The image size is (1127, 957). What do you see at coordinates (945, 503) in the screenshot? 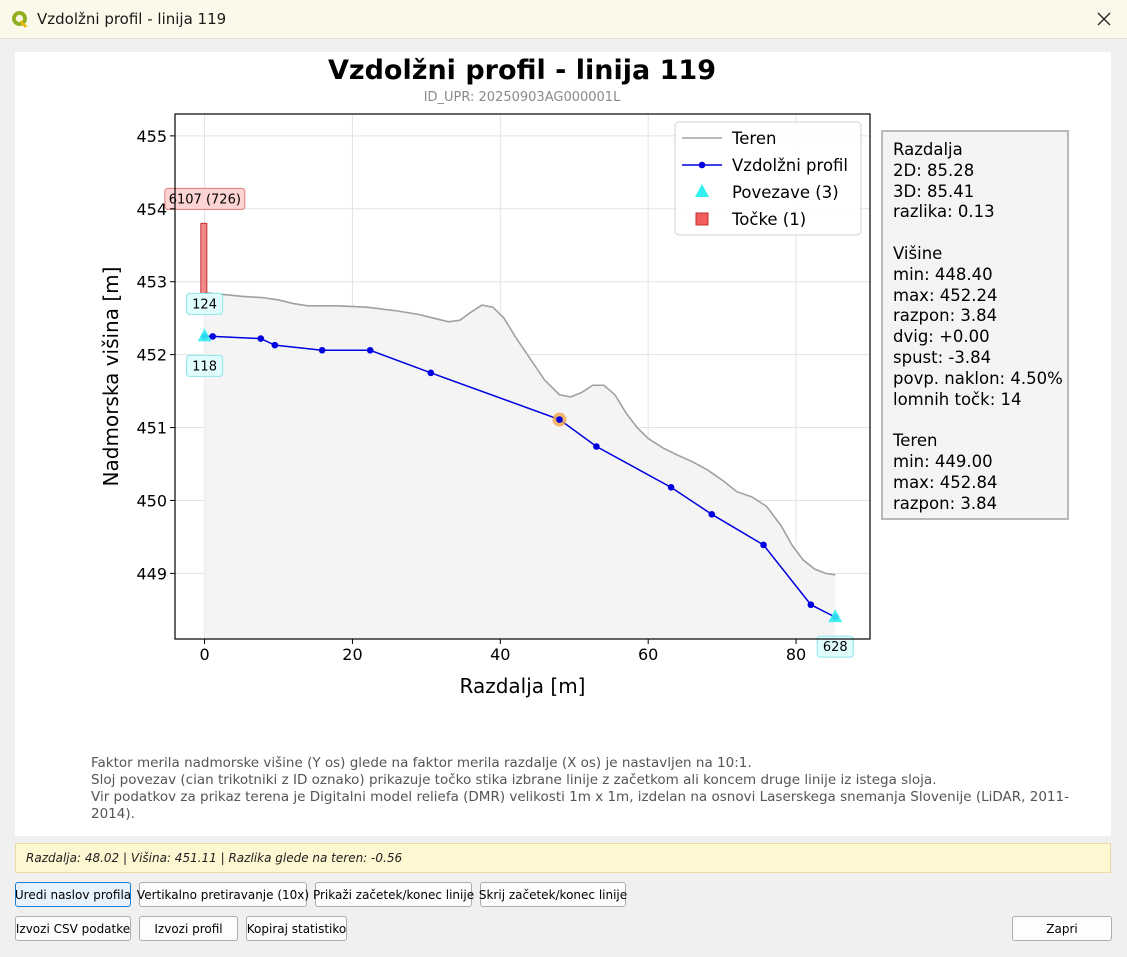
I see `stats-terrain-range: razpon: 3.84` at bounding box center [945, 503].